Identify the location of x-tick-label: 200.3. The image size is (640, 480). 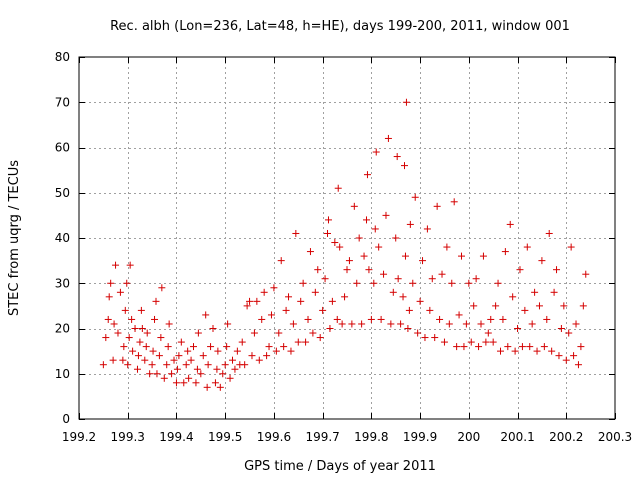
(615, 437).